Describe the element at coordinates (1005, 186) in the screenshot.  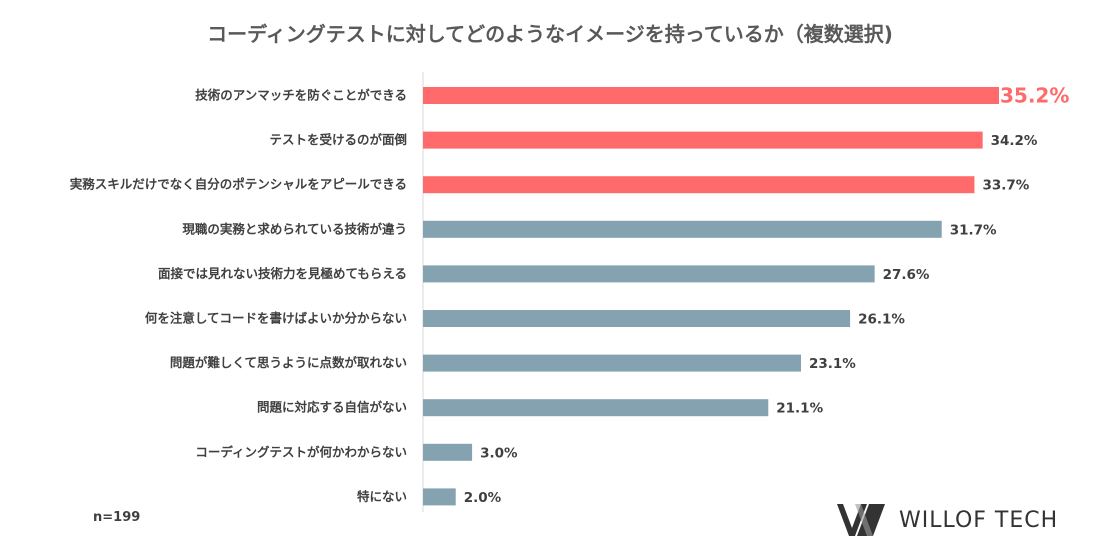
I see `value-label: 33.7%` at that location.